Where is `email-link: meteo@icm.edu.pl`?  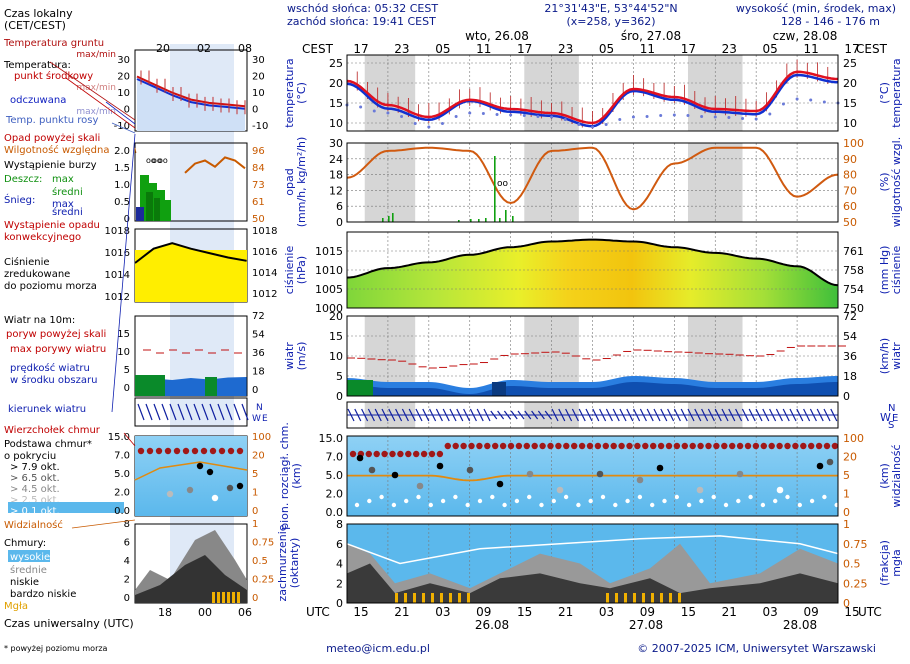 email-link: meteo@icm.edu.pl is located at coordinates (378, 648).